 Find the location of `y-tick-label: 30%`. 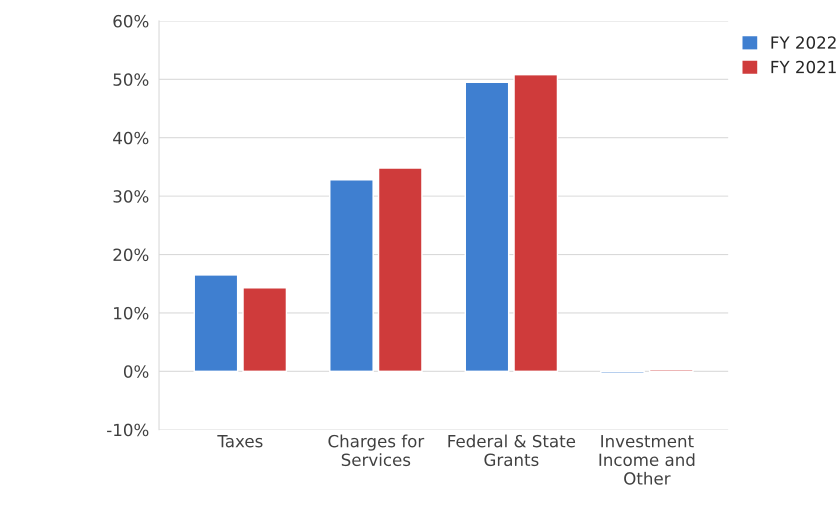

y-tick-label: 30% is located at coordinates (131, 196).